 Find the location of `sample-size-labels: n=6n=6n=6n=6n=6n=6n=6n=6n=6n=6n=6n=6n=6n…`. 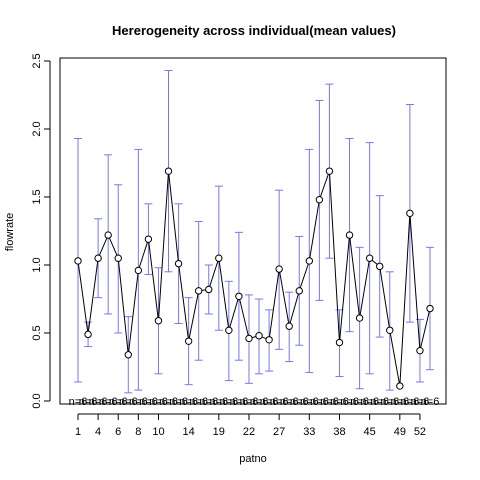

sample-size-labels: n=6n=6n=6n=6n=6n=6n=6n=6n=6n=6n=6n=6n=6n… is located at coordinates (254, 402).